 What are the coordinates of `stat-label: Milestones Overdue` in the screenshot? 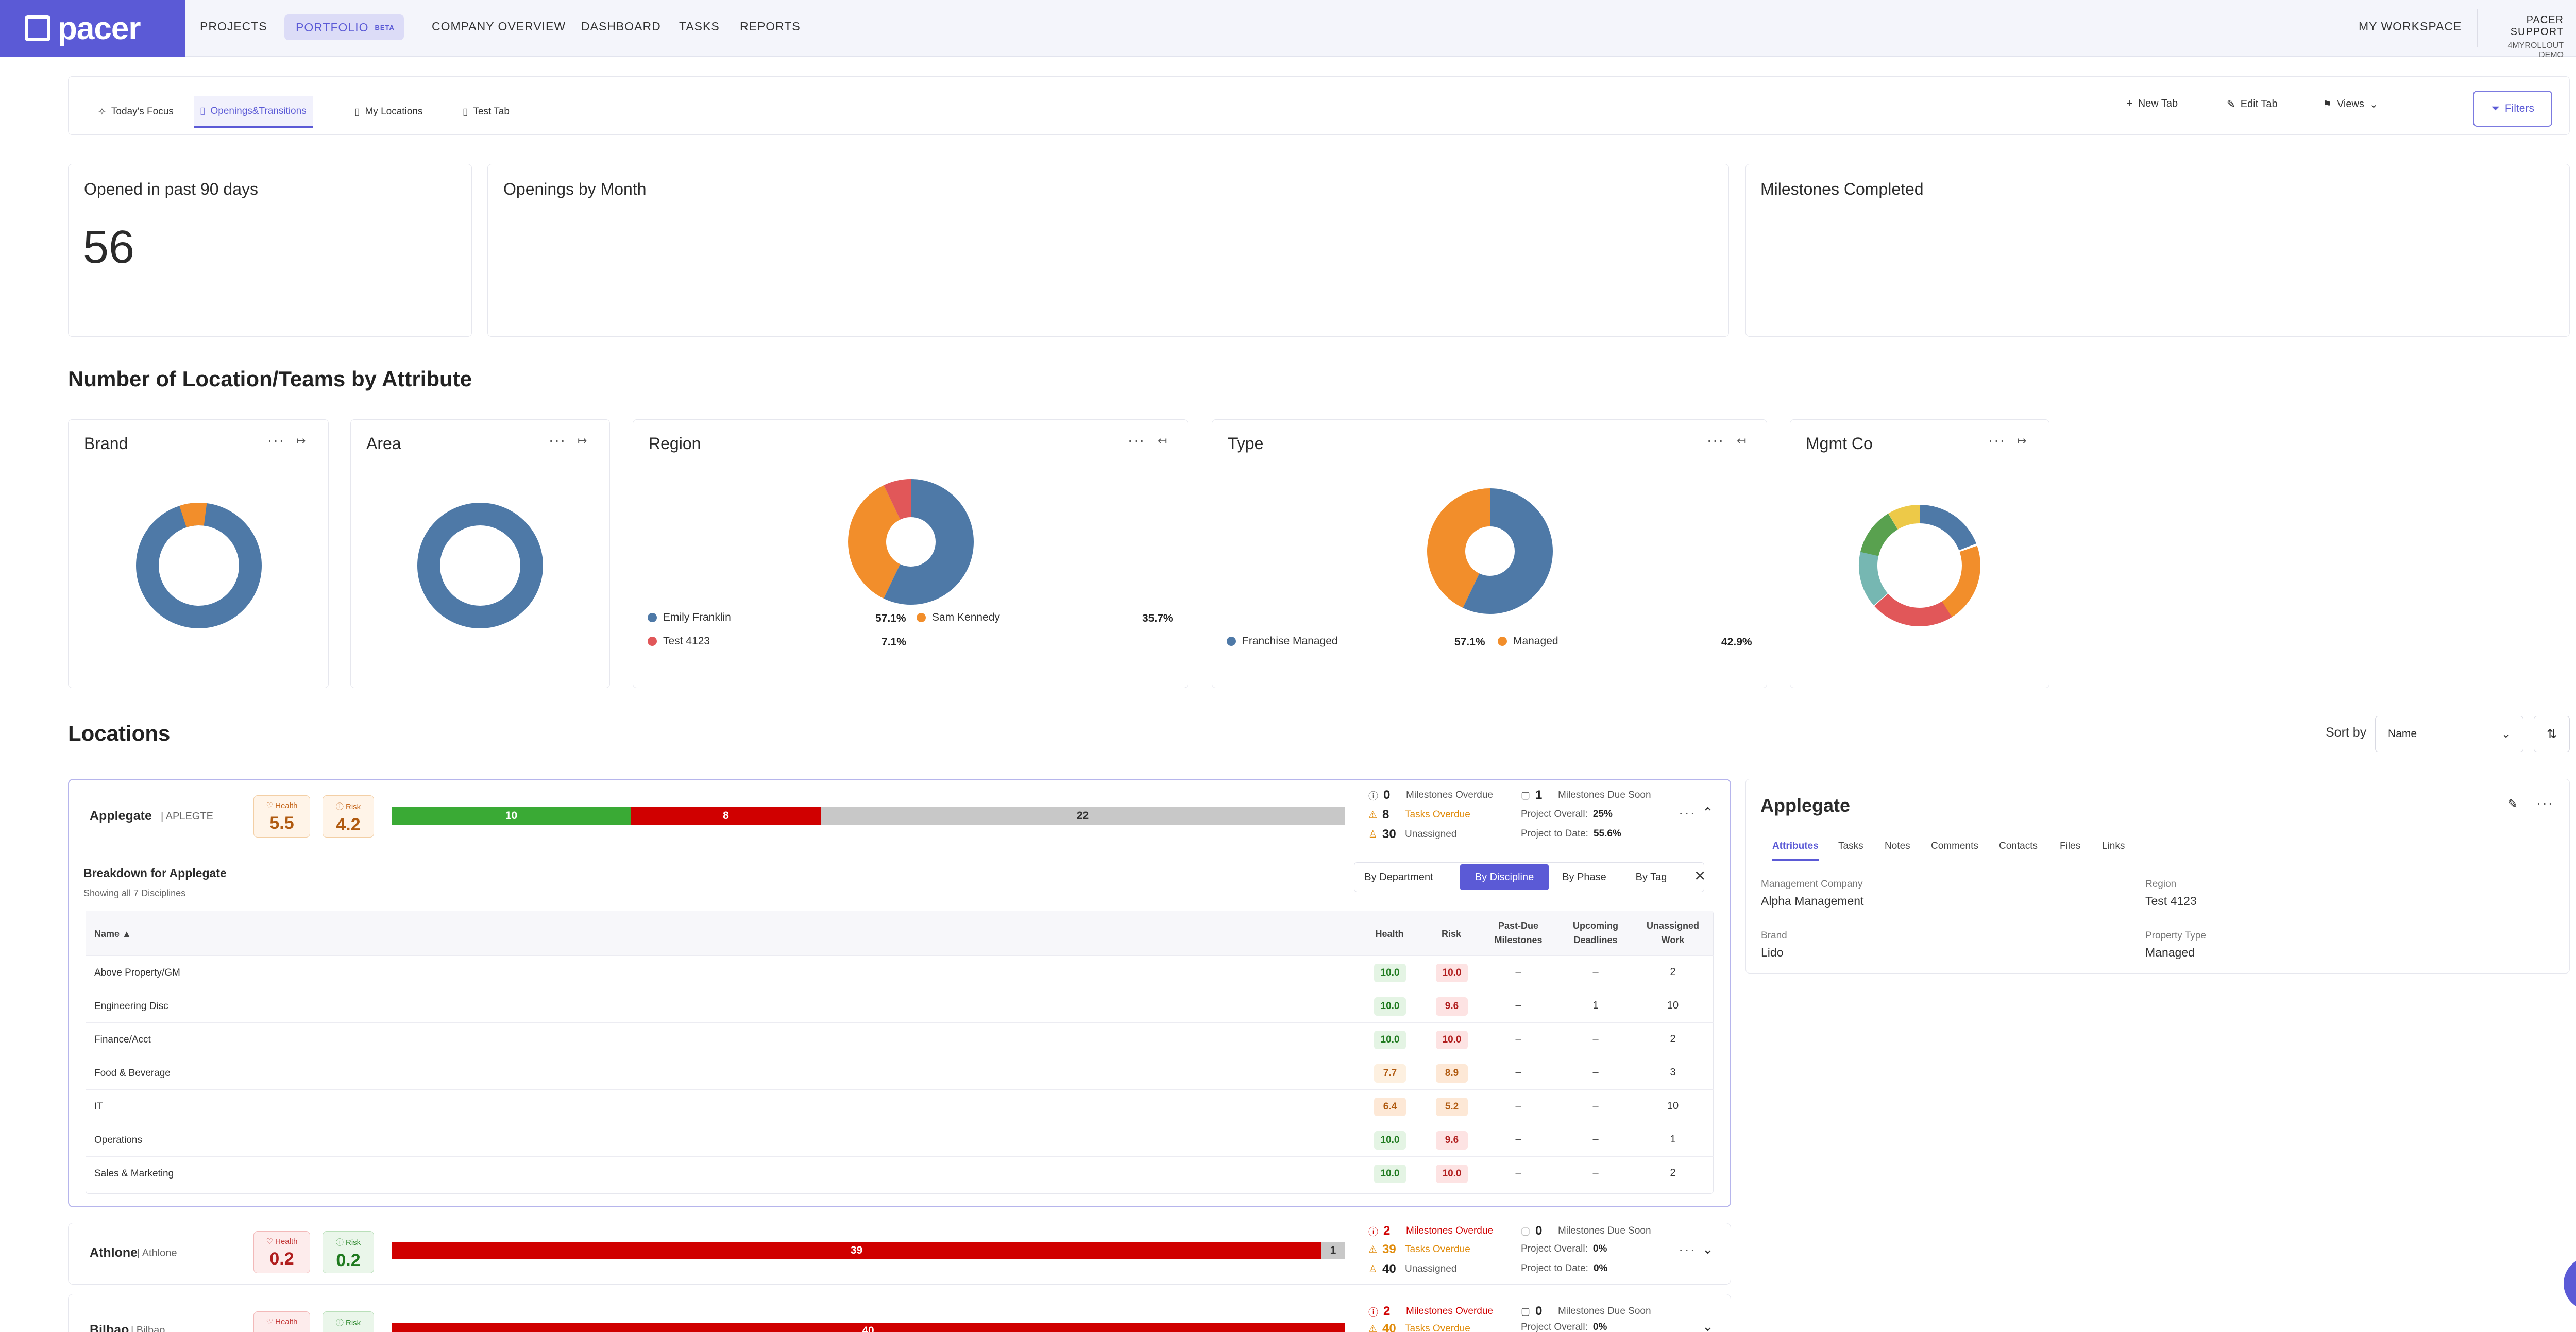 It's located at (1449, 1230).